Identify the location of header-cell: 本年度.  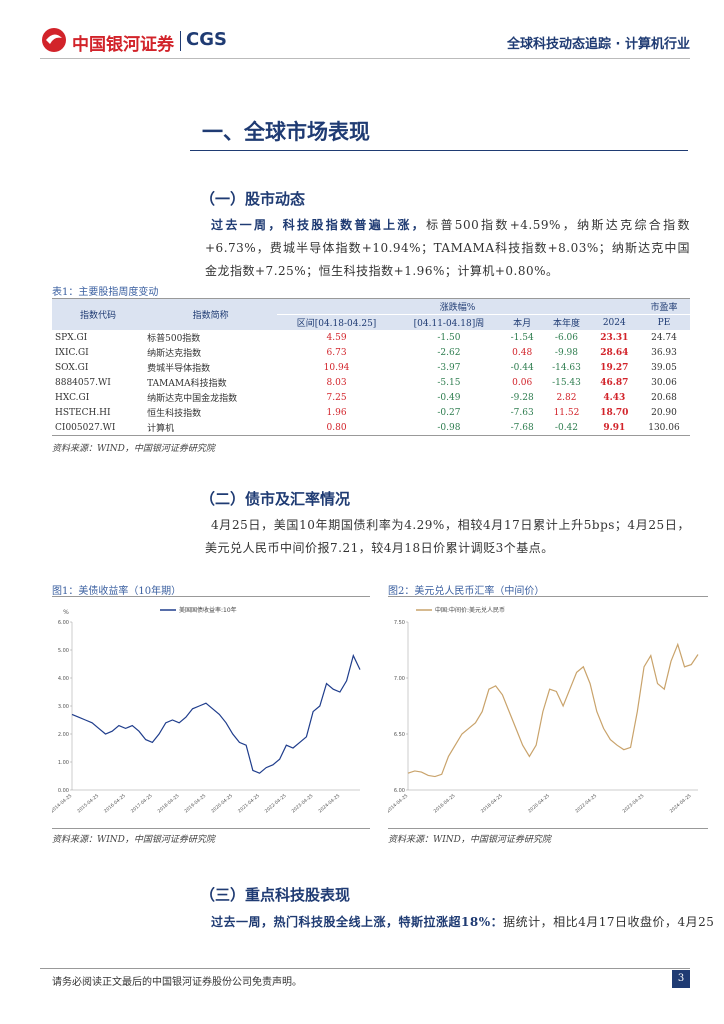
(566, 322).